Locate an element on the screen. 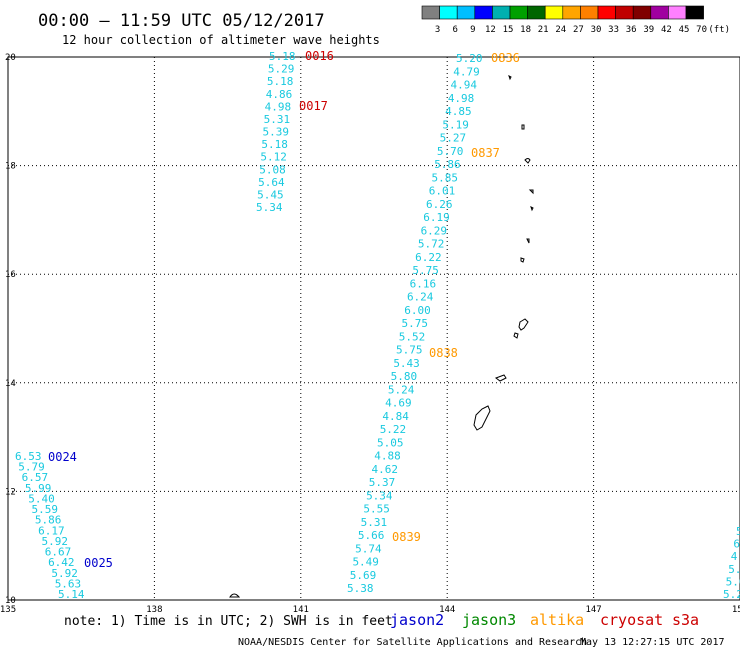 The image size is (740, 650). wave-height-value: 5.19 is located at coordinates (455, 124).